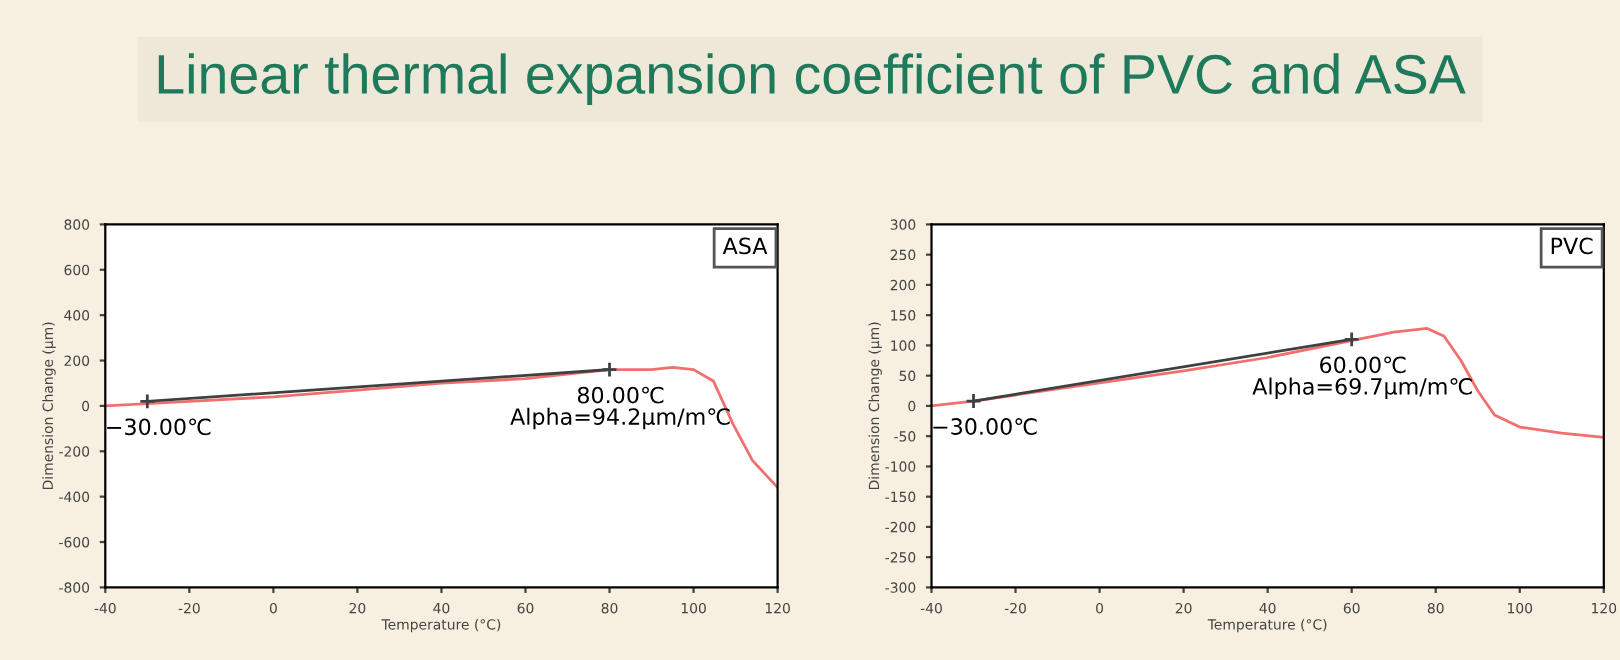 The width and height of the screenshot is (1620, 660). I want to click on chart-title: Linear thermal expansion coefficient of PVC and ASA, so click(812, 79).